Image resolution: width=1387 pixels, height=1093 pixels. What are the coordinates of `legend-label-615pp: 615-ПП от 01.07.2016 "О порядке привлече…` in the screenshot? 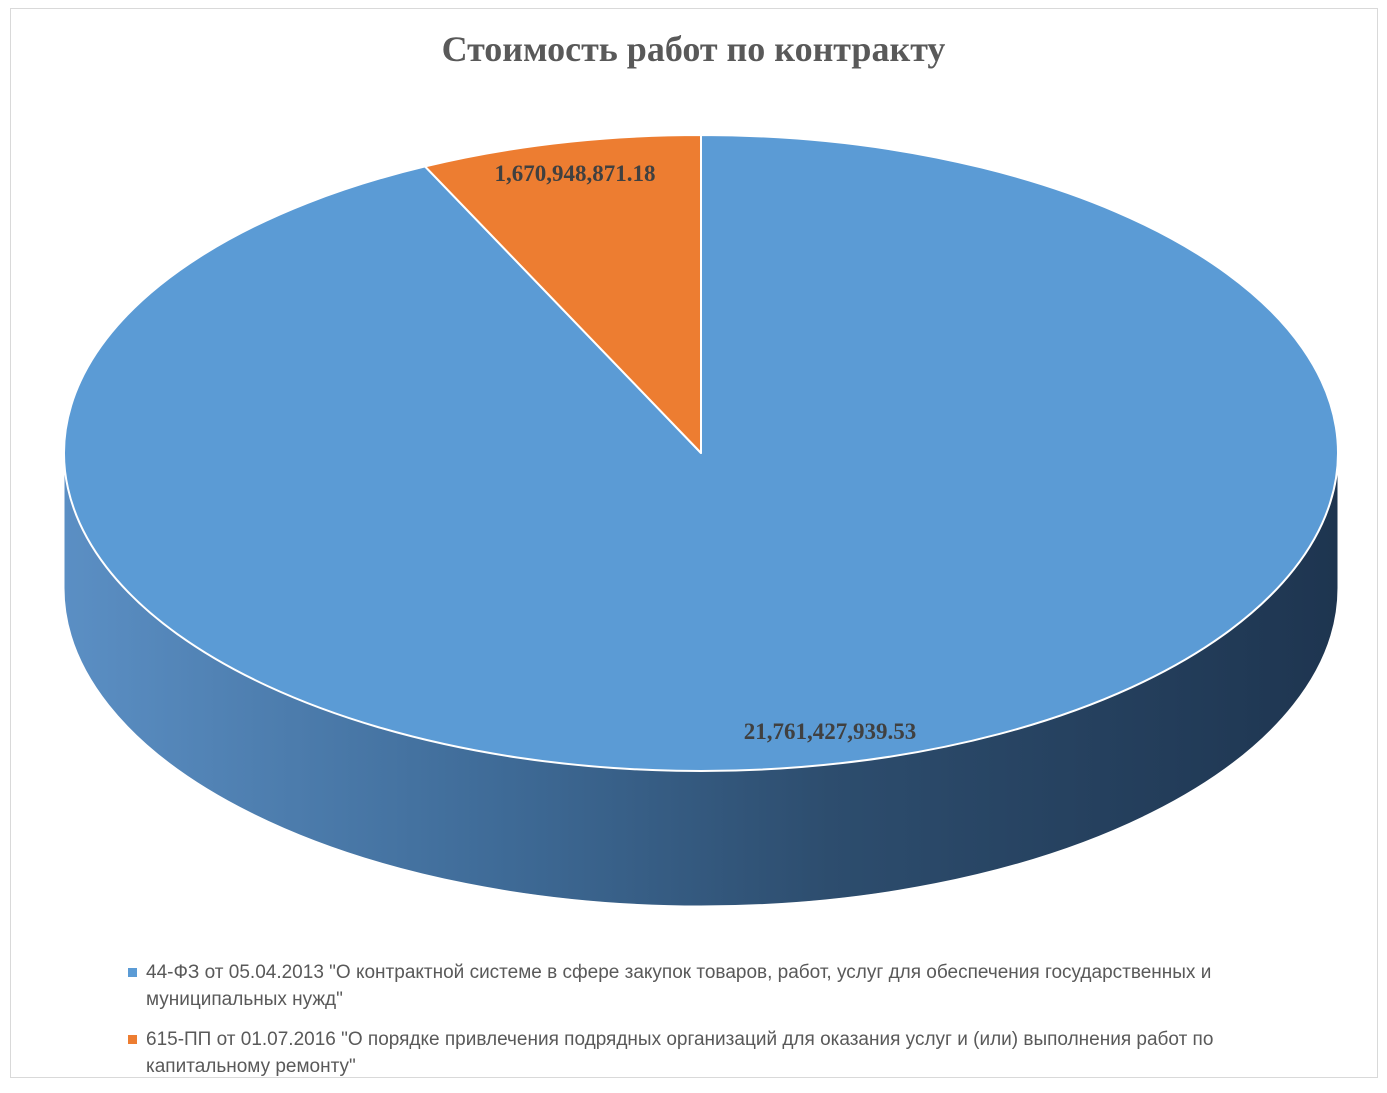 It's located at (680, 1053).